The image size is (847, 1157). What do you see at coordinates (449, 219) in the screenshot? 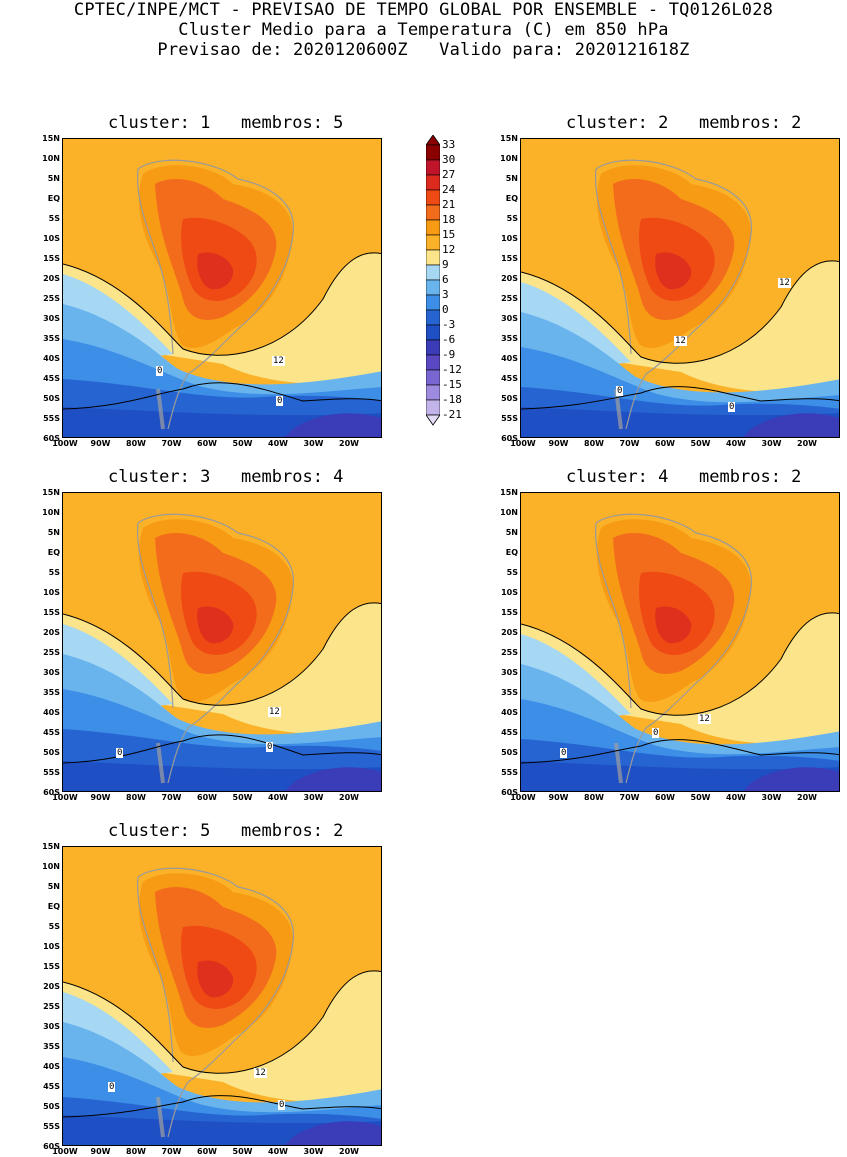
I see `colorbar-label: 18` at bounding box center [449, 219].